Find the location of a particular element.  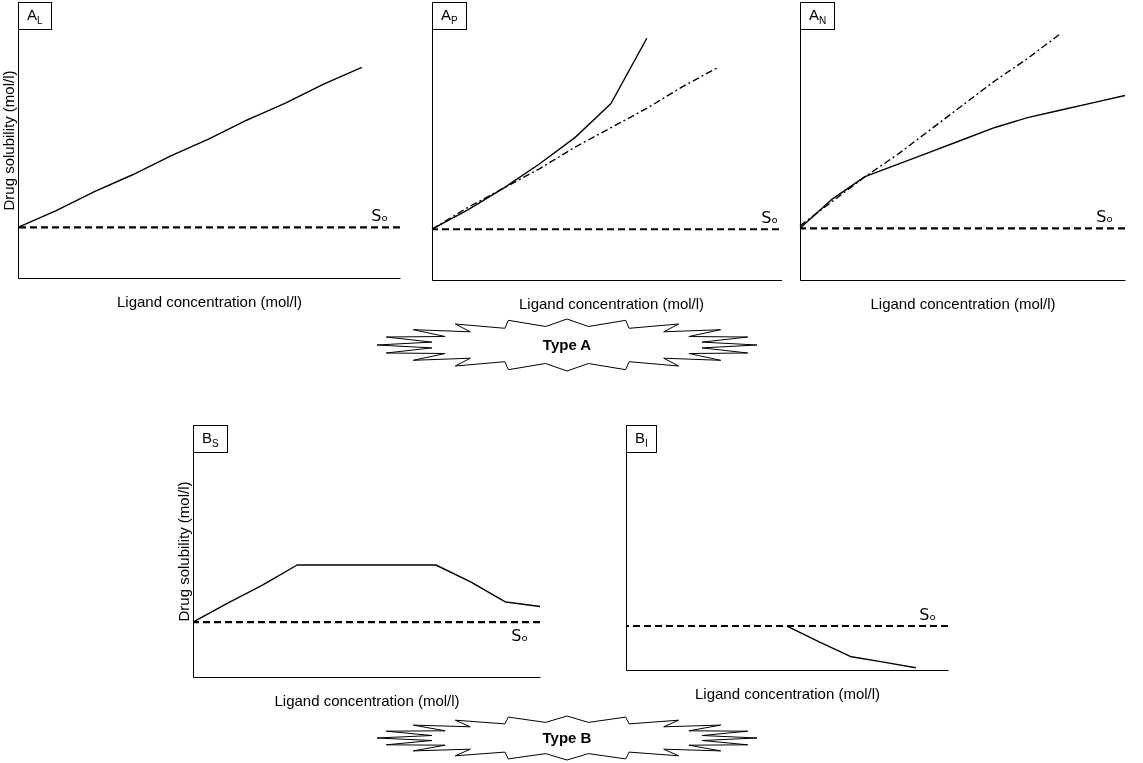

text: Type A is located at coordinates (567, 344).